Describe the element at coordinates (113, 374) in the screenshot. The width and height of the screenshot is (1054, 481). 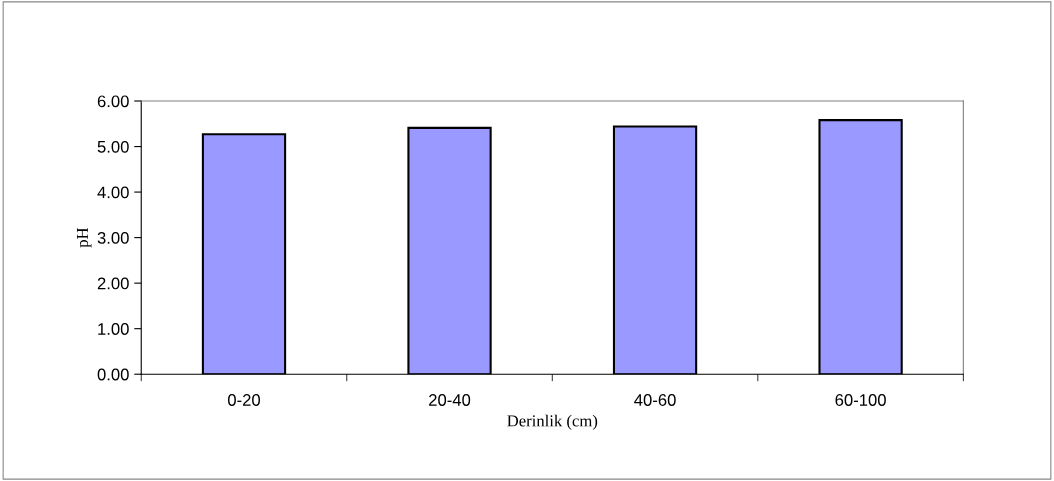
I see `y-tick-label: 0.00` at that location.